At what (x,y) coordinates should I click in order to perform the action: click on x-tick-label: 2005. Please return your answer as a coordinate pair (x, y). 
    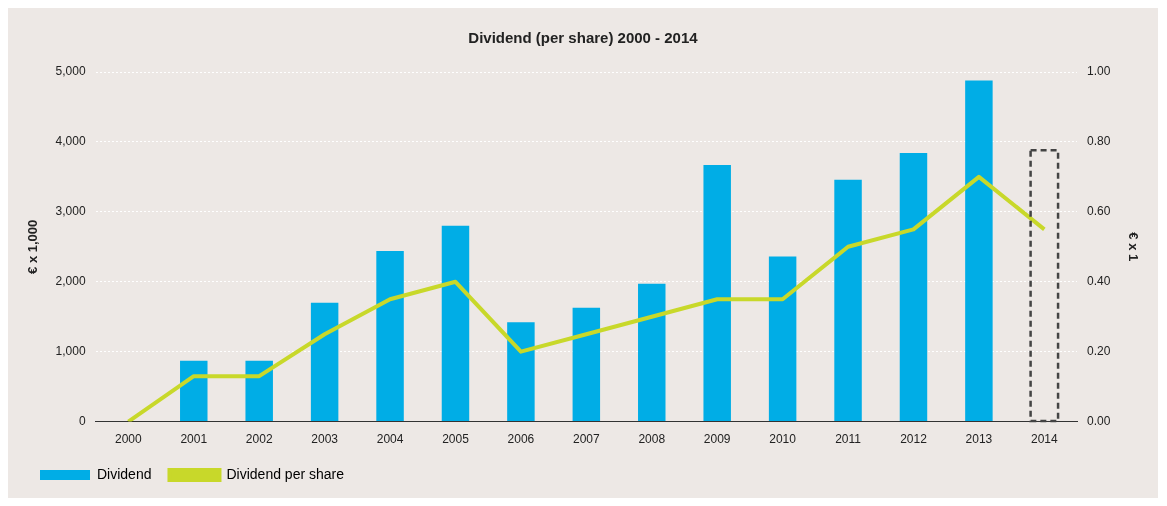
    Looking at the image, I should click on (456, 439).